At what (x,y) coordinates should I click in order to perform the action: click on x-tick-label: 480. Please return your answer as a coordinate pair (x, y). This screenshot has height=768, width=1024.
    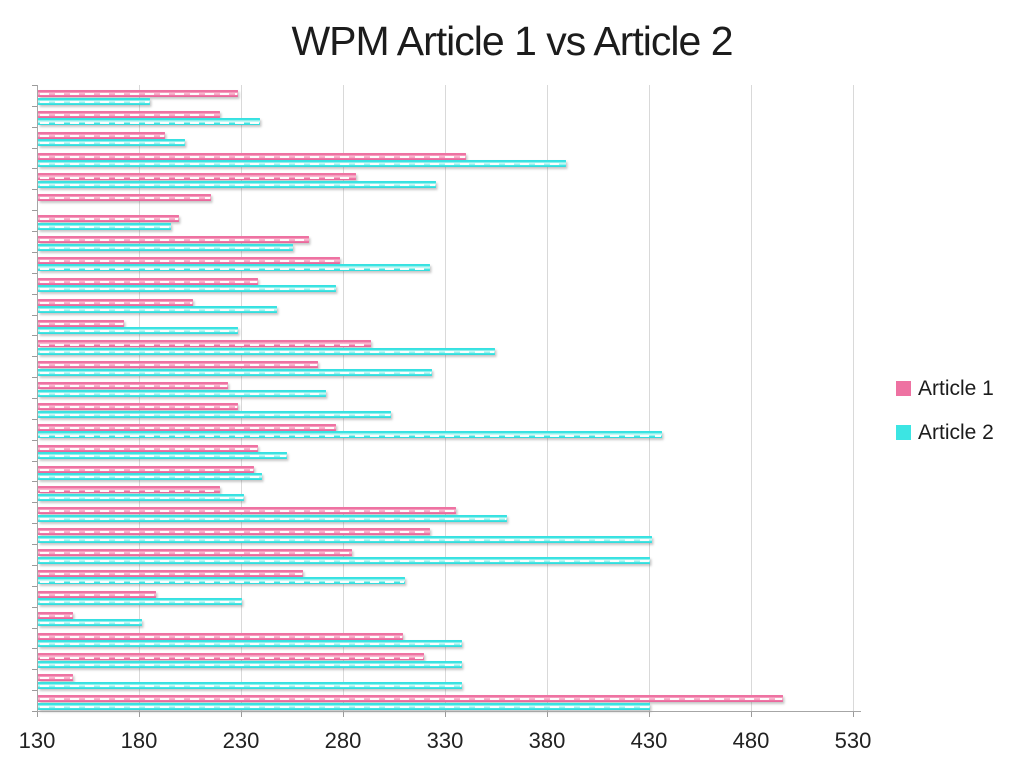
    Looking at the image, I should click on (751, 740).